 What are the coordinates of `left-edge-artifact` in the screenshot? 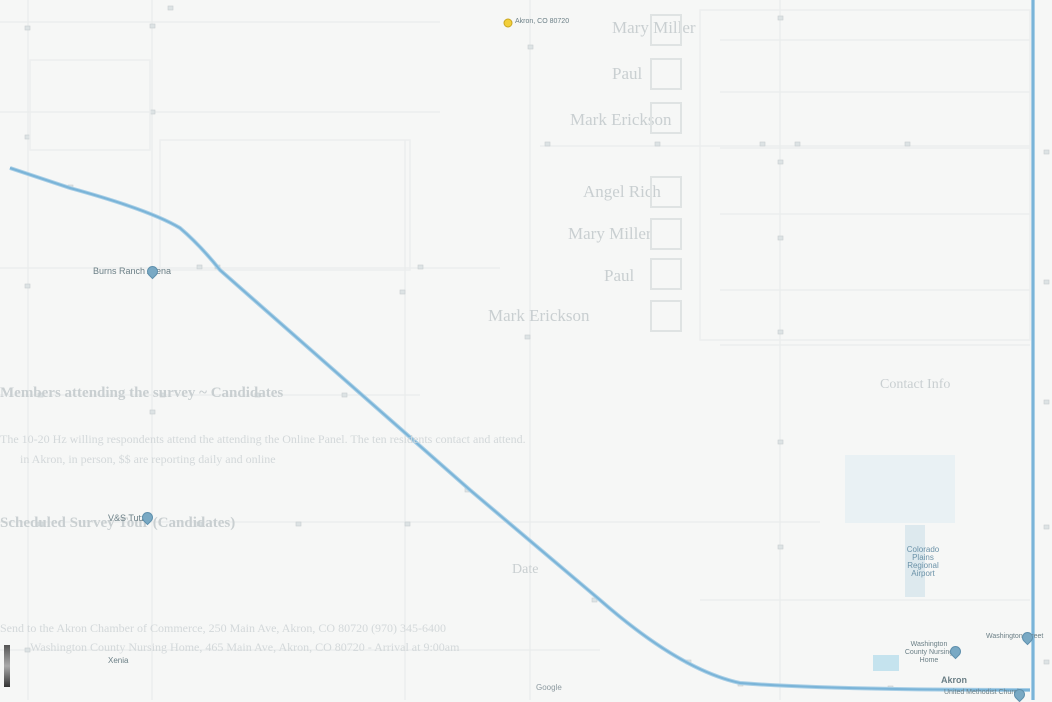 It's located at (7, 666).